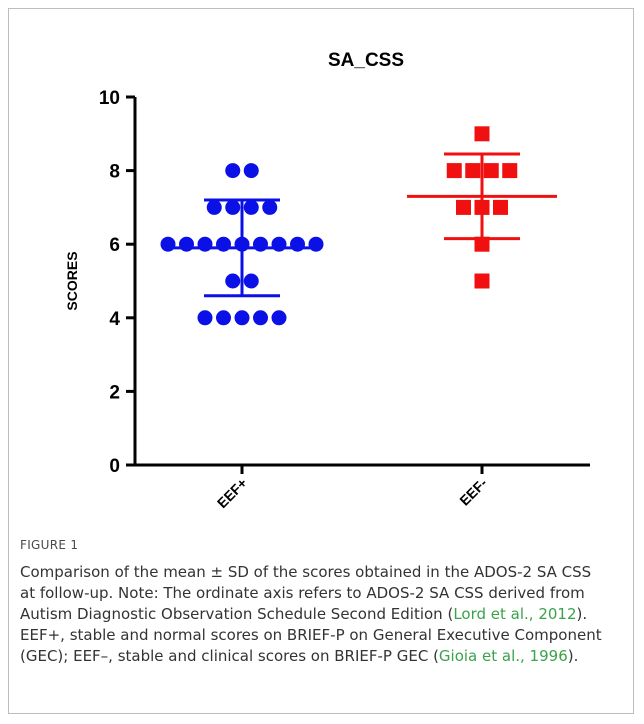 The width and height of the screenshot is (644, 724). Describe the element at coordinates (49, 545) in the screenshot. I see `figure-label: FIGURE 1` at that location.